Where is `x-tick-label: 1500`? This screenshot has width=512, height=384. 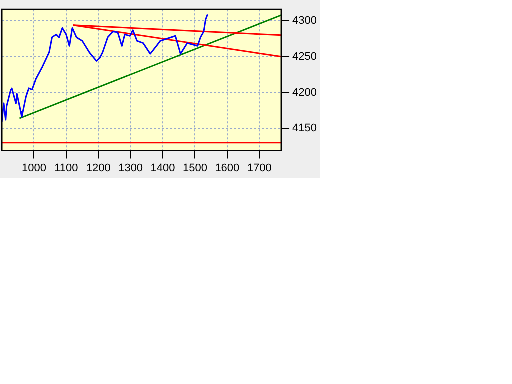
x-tick-label: 1500 is located at coordinates (195, 168).